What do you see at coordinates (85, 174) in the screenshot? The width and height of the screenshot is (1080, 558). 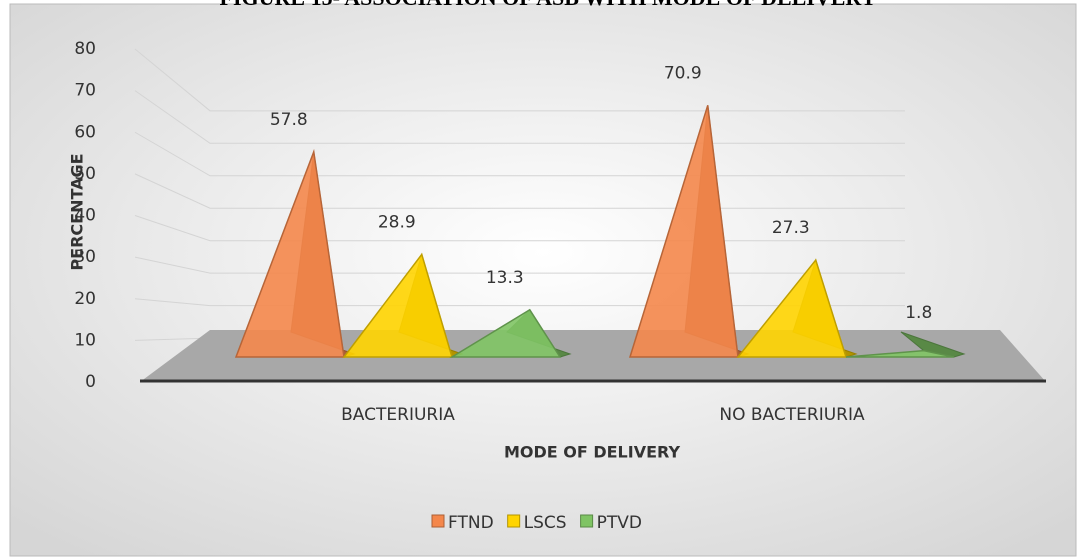 I see `y-tick-label: 50` at bounding box center [85, 174].